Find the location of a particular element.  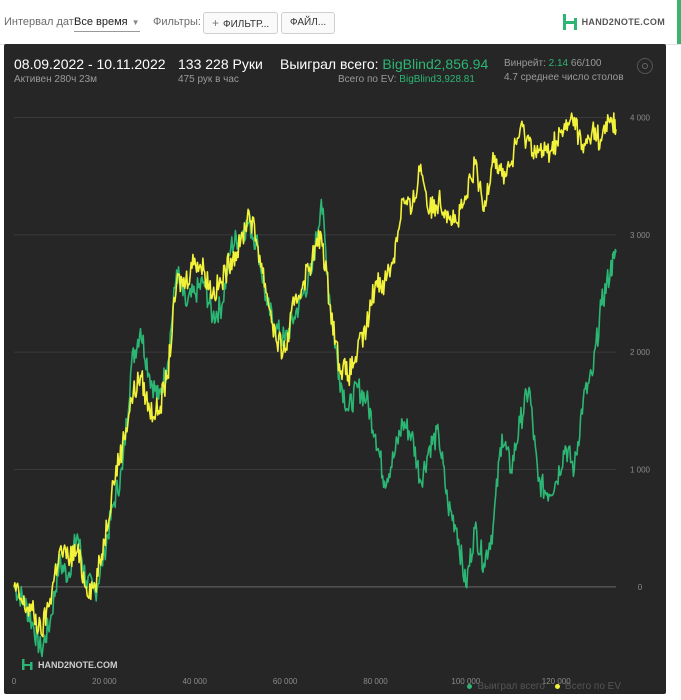

chevron-down-icon: ▼ is located at coordinates (135, 22).